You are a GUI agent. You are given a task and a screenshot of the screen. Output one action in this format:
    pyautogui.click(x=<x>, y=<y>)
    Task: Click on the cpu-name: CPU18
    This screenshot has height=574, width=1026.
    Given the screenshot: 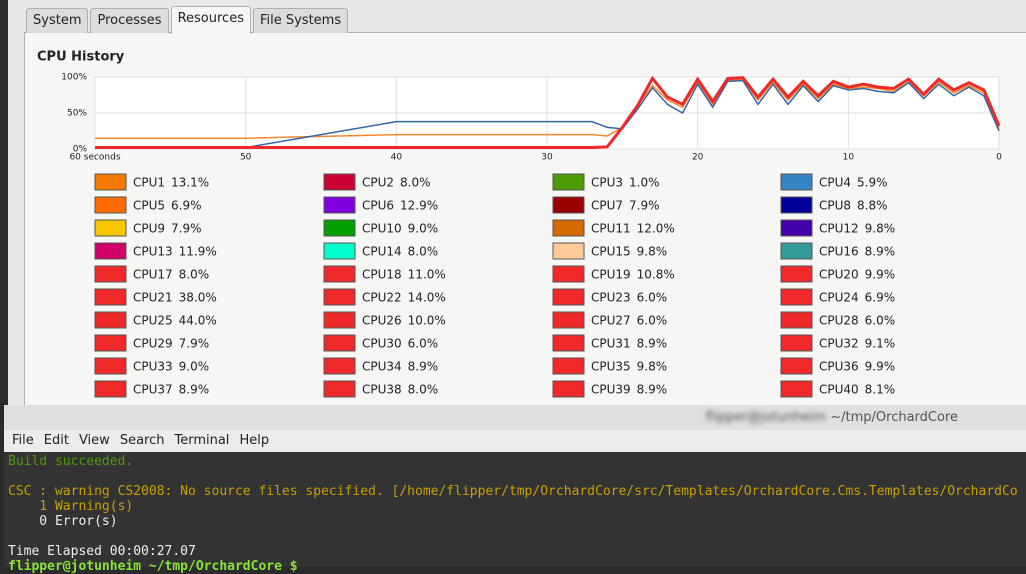 What is the action you would take?
    pyautogui.click(x=382, y=275)
    